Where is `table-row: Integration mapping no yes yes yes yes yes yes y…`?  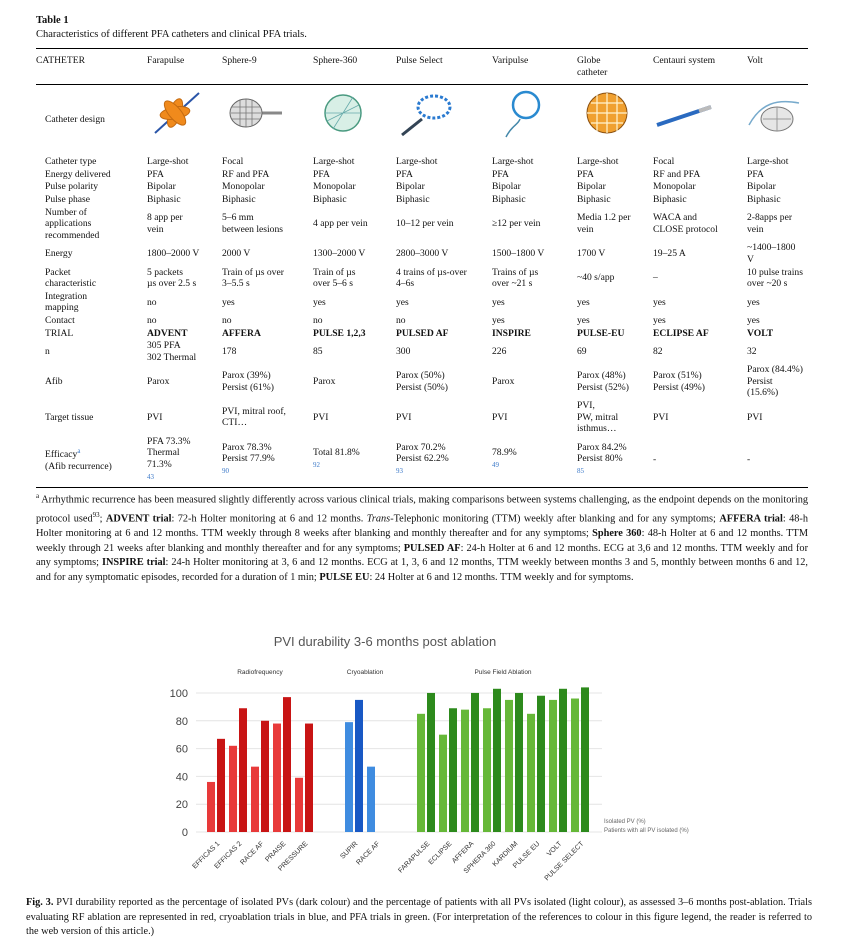 table-row: Integration mapping no yes yes yes yes yes yes y… is located at coordinates (422, 303).